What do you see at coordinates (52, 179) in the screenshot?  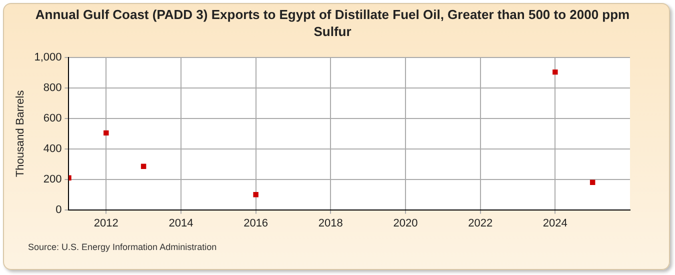 I see `y-tick-label: 200` at bounding box center [52, 179].